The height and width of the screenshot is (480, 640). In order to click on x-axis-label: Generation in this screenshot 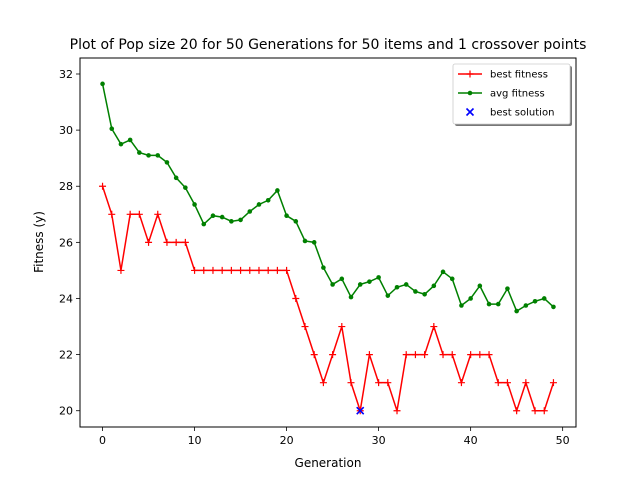, I will do `click(328, 463)`.